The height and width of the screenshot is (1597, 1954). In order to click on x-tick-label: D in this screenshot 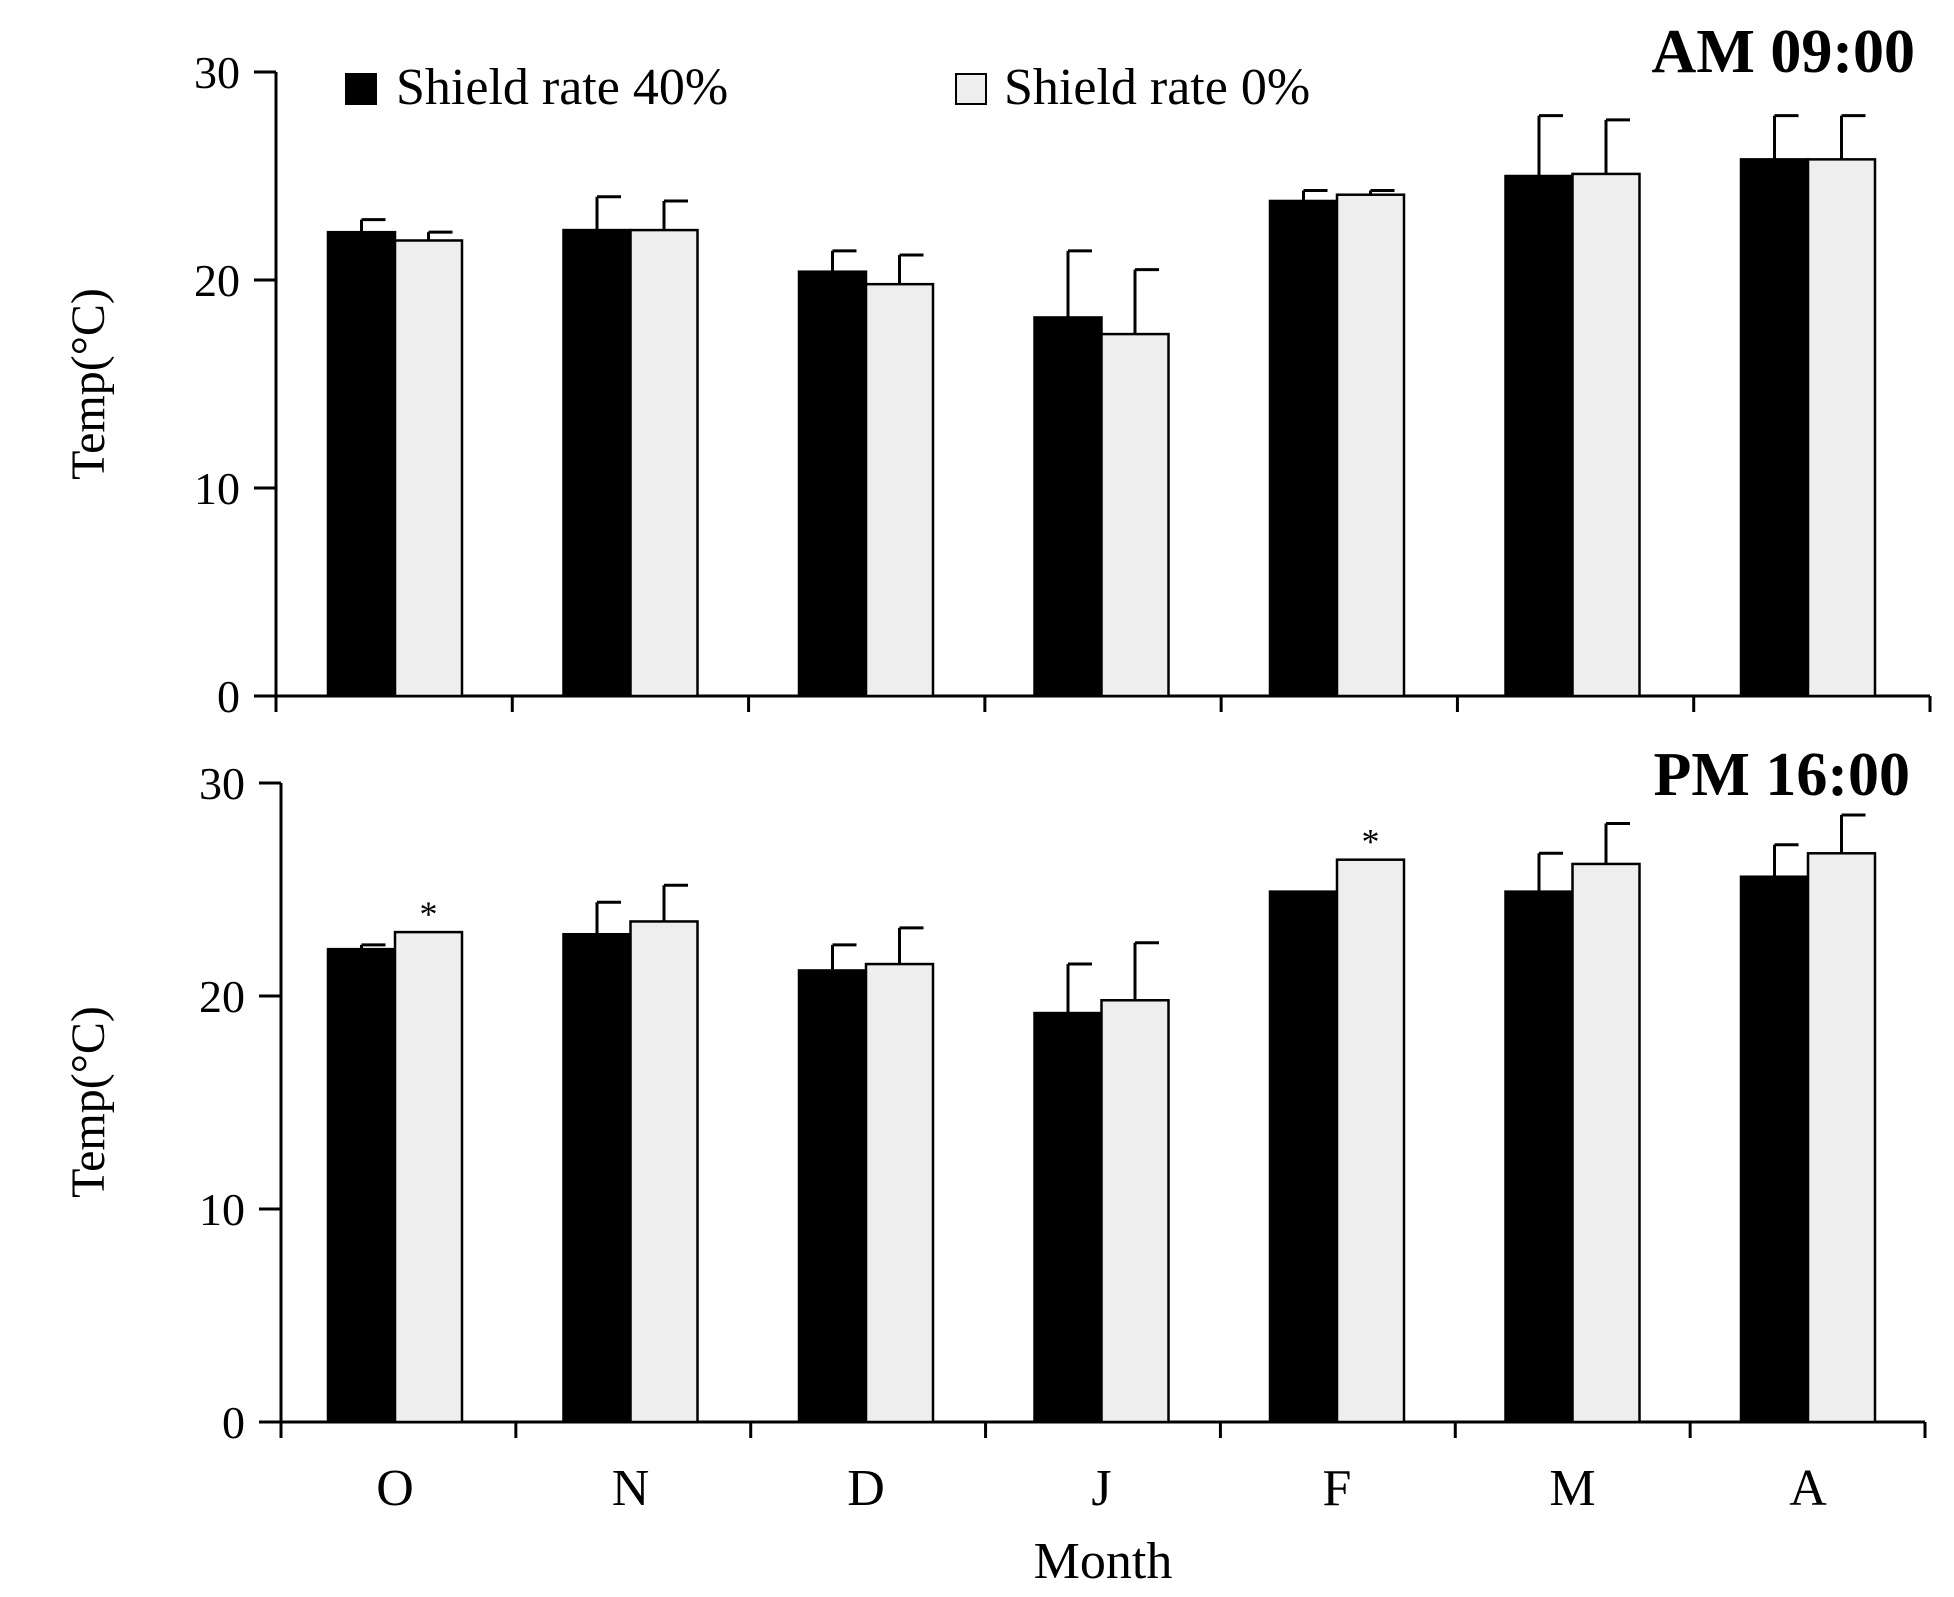, I will do `click(866, 1488)`.